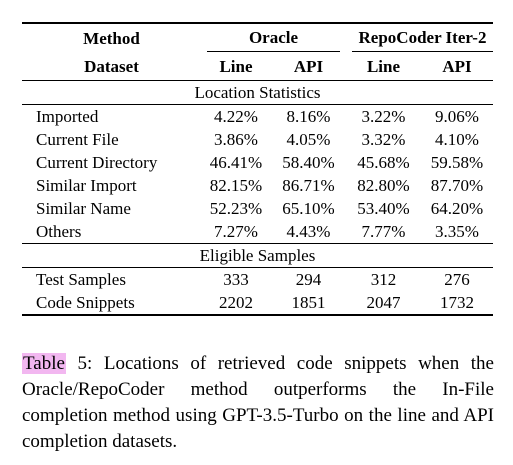  I want to click on table-cell: 1851, so click(308, 303).